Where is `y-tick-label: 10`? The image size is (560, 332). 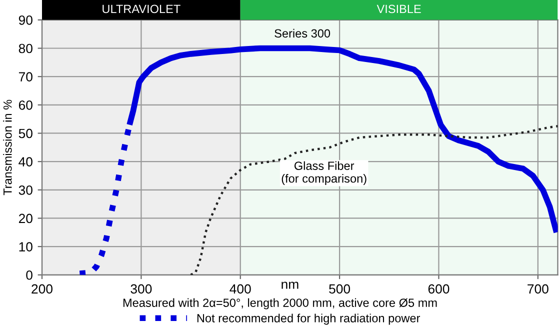
y-tick-label: 10 is located at coordinates (25, 247).